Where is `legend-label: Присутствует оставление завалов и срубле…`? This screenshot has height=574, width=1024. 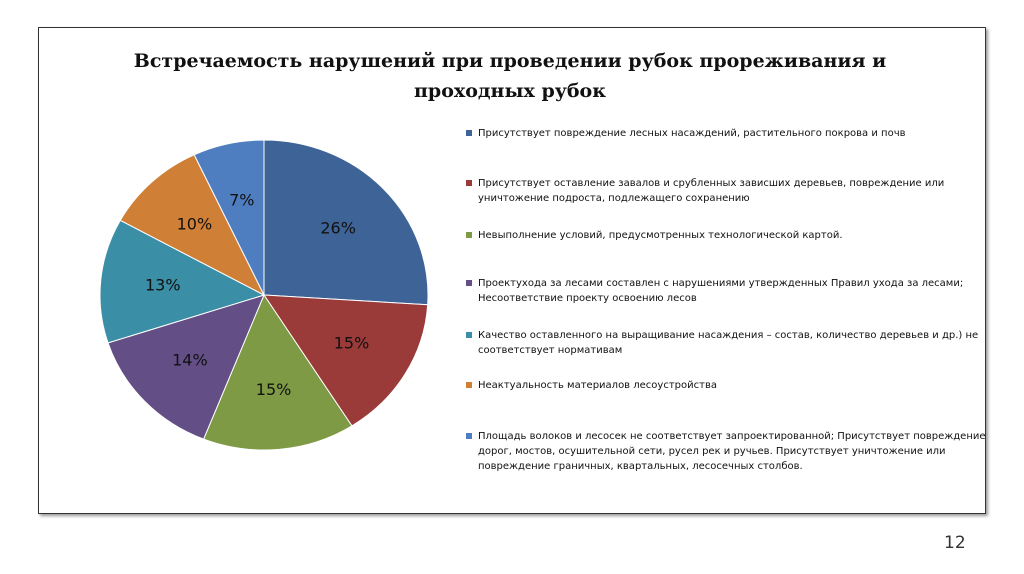
legend-label: Присутствует оставление завалов и срубле… is located at coordinates (711, 191).